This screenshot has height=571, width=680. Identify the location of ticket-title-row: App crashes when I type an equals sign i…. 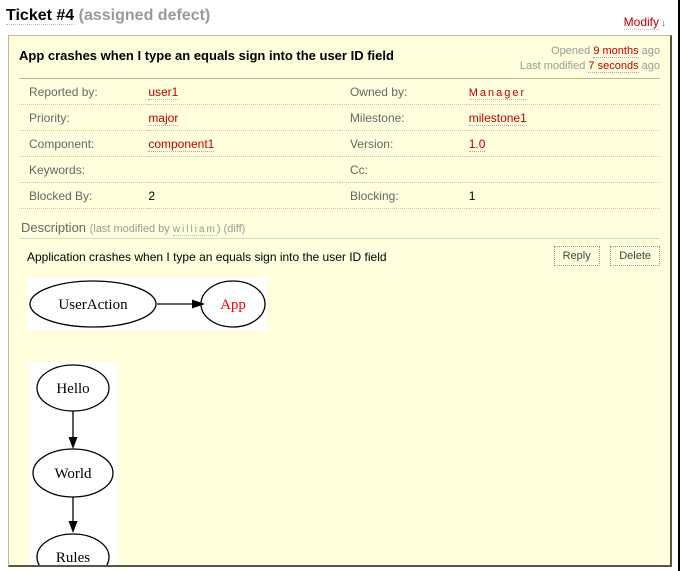
(339, 59).